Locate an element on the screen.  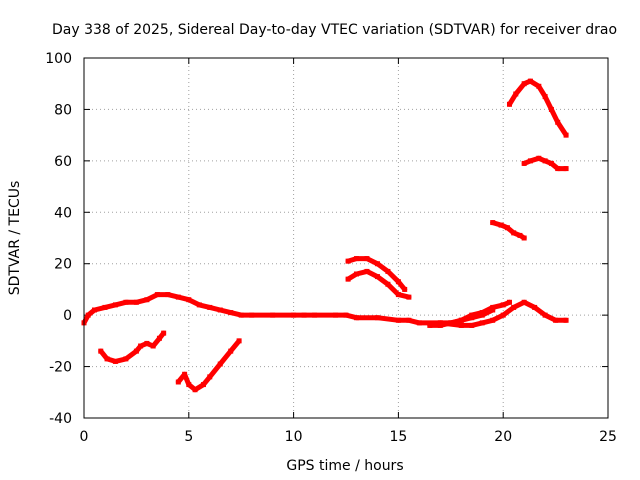
x-tick-label: 0 is located at coordinates (84, 437).